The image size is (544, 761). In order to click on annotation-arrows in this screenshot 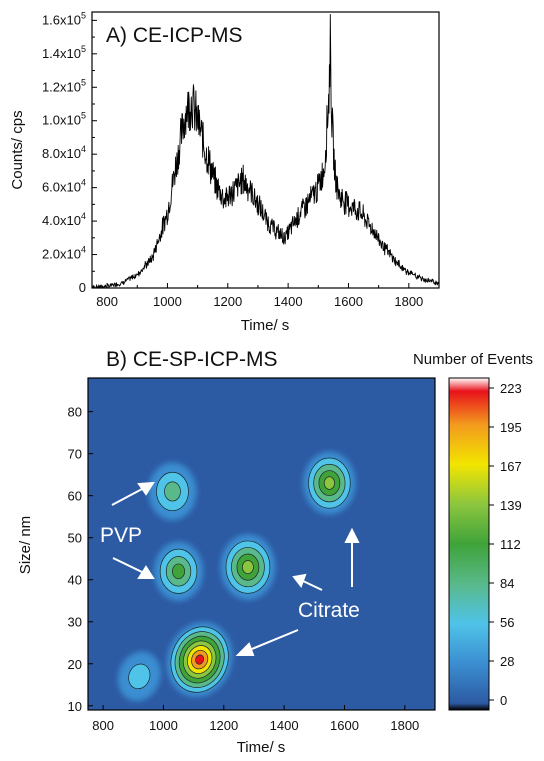, I will do `click(235, 568)`.